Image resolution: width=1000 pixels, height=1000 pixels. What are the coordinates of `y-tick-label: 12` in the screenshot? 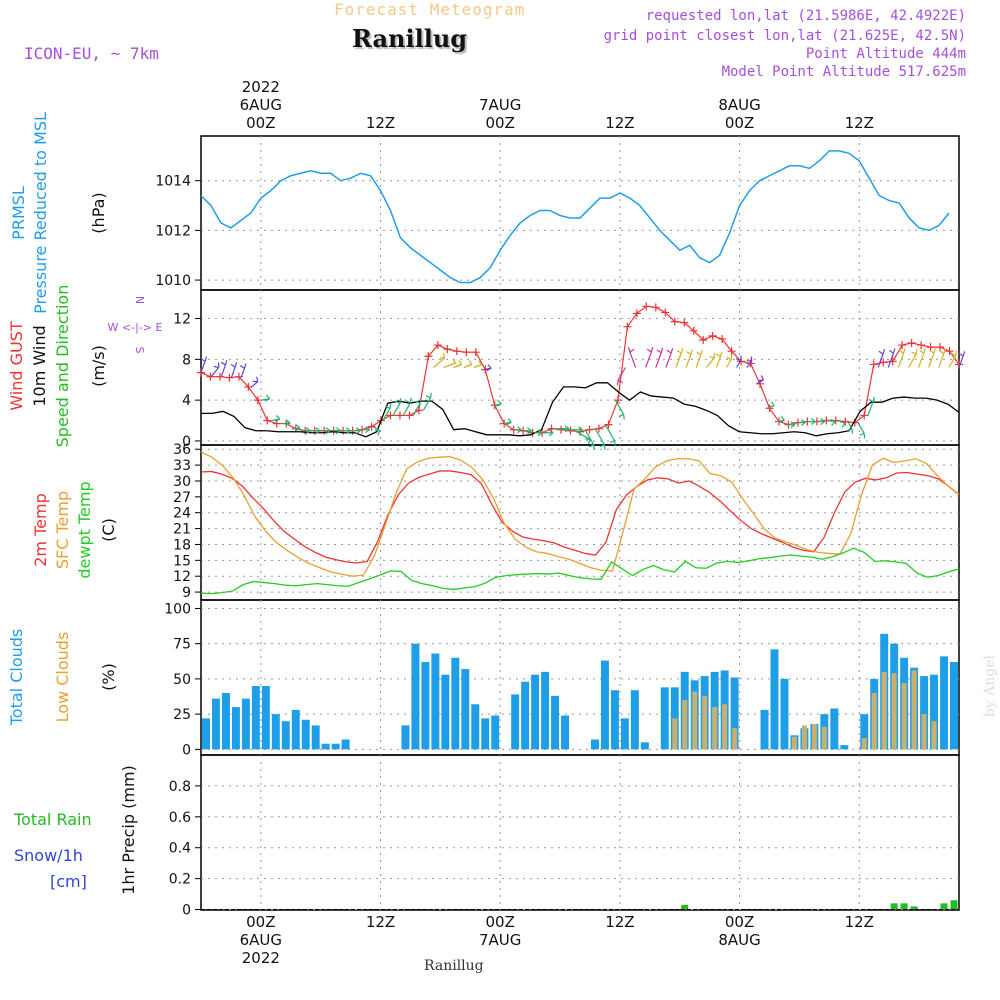 It's located at (182, 320).